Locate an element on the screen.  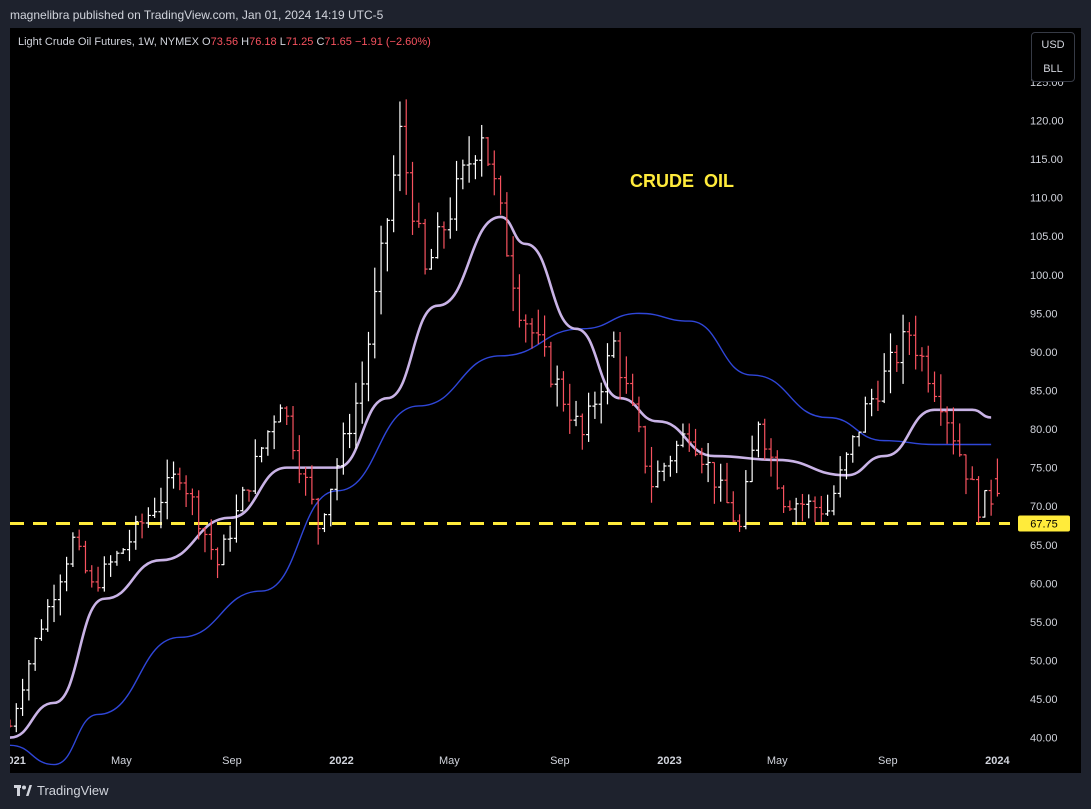
support-price-tag is located at coordinates (1044, 523).